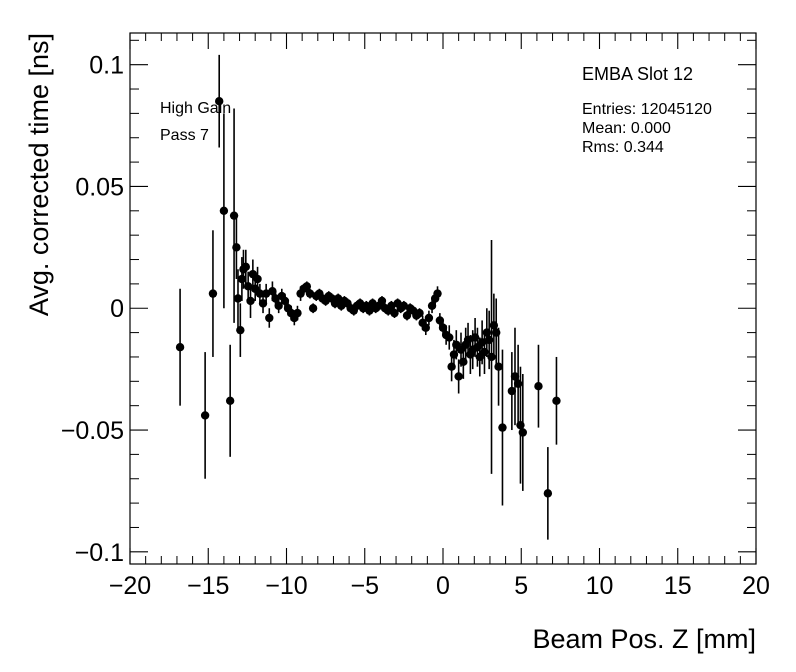  What do you see at coordinates (600, 586) in the screenshot?
I see `x-tick-label: 10` at bounding box center [600, 586].